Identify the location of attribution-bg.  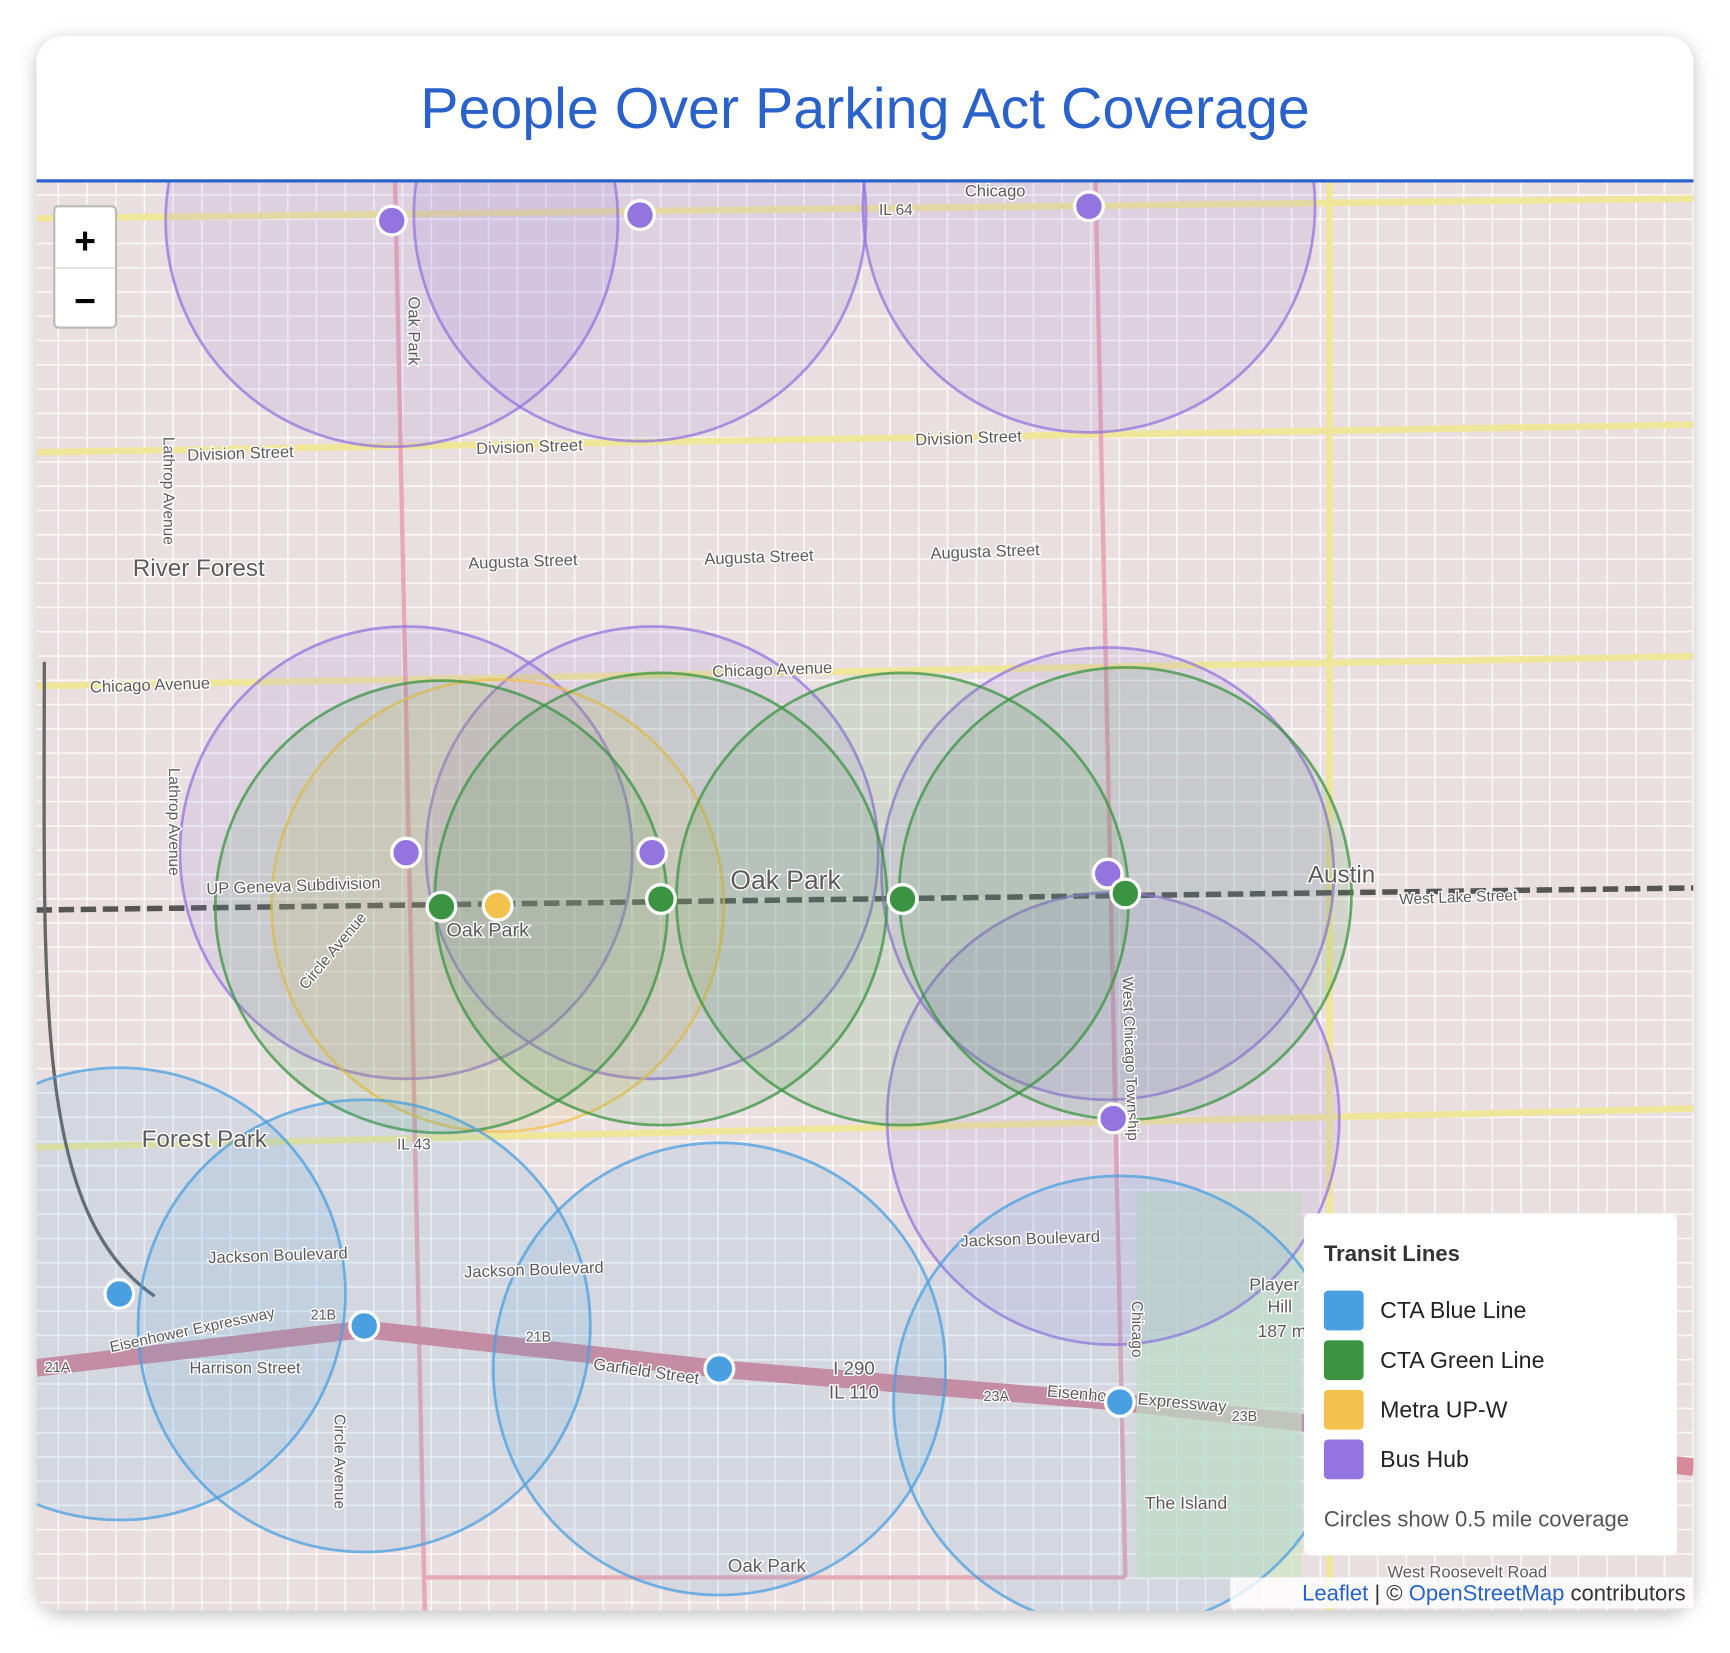
(1462, 1593).